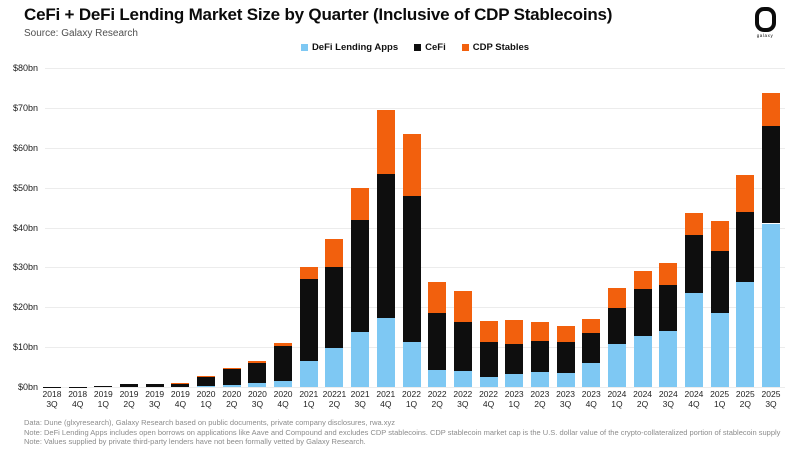 The height and width of the screenshot is (450, 800). I want to click on x-axis-label: 2023 4Q, so click(591, 399).